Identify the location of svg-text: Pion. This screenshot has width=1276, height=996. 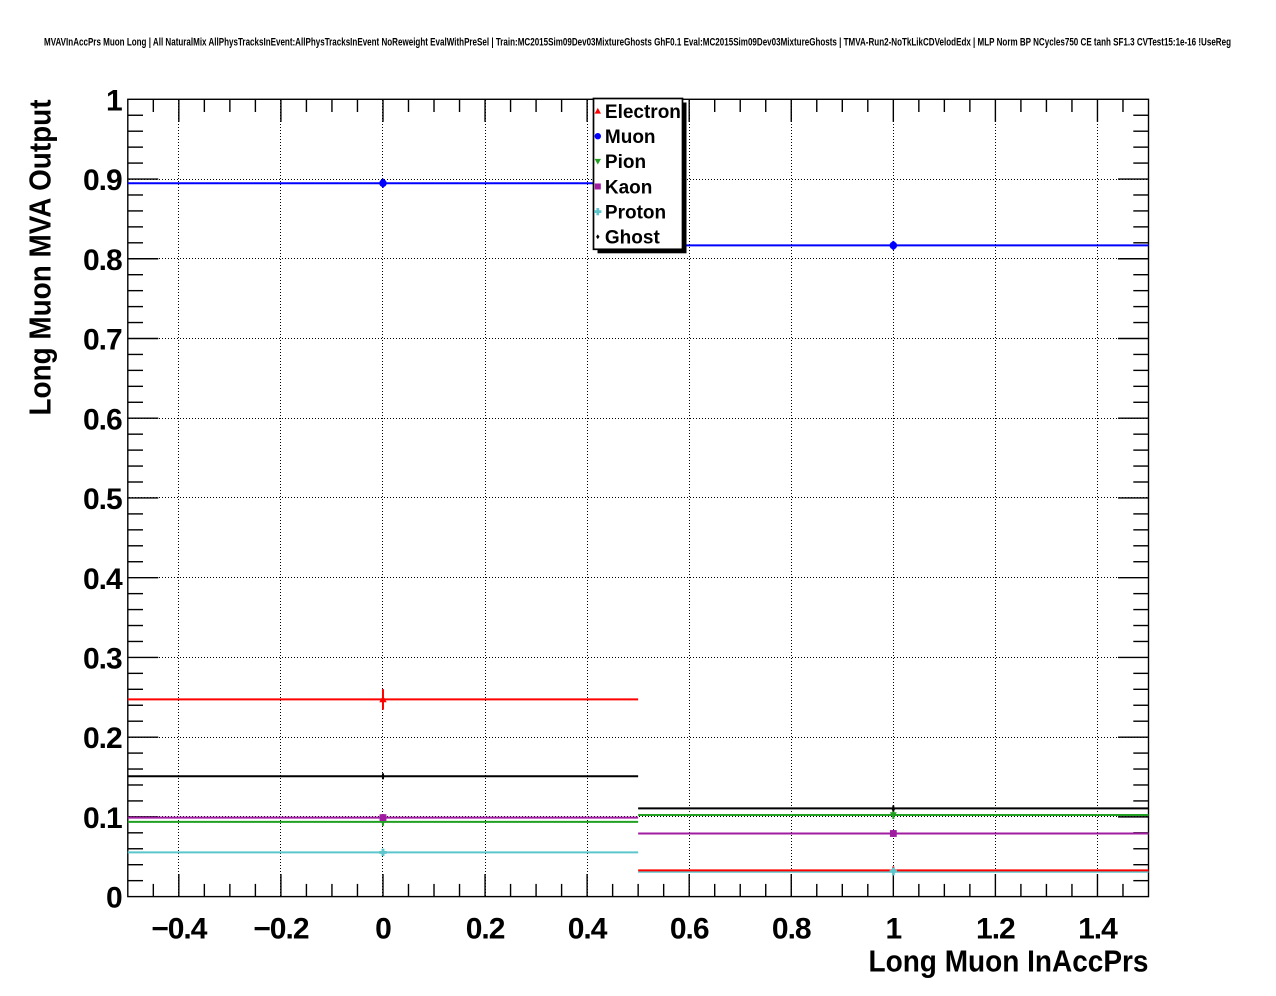
(625, 162).